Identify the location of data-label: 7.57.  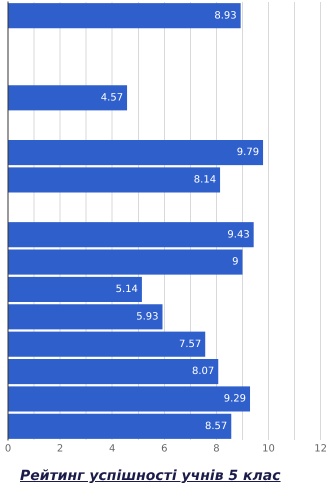
(190, 344).